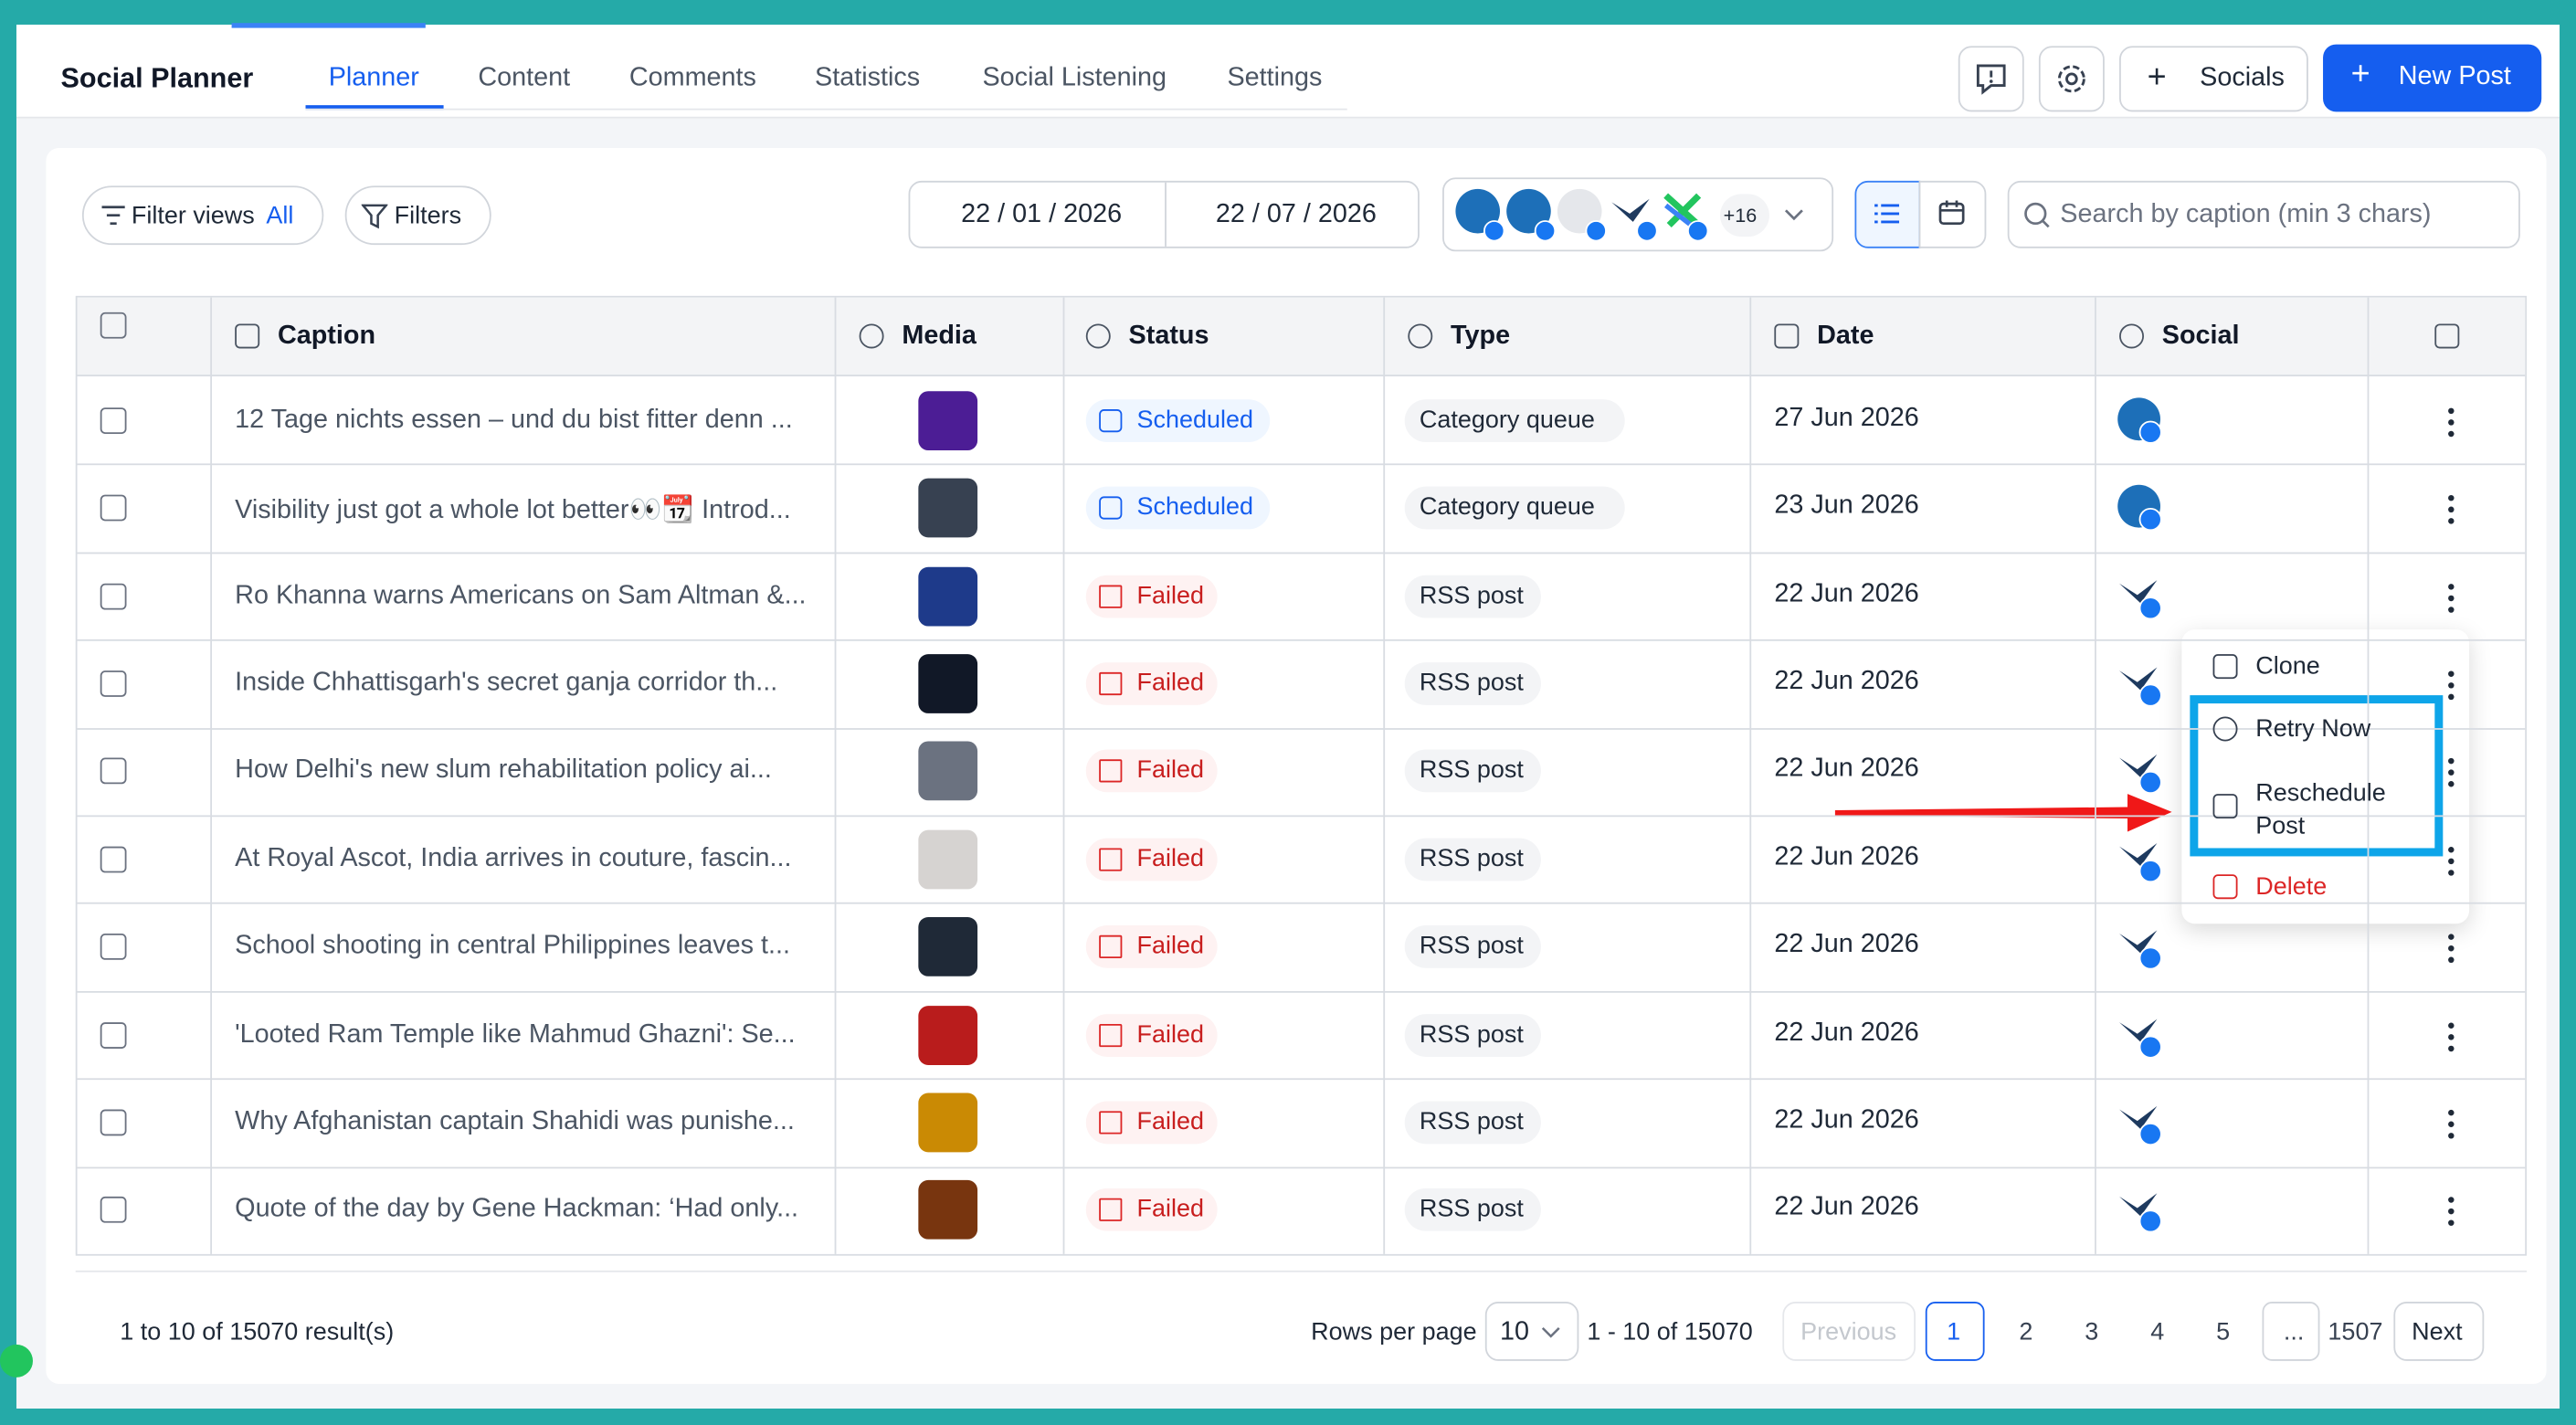 The height and width of the screenshot is (1425, 2576). Describe the element at coordinates (257, 1332) in the screenshot. I see `summary: 1 to 10 of 15070 result(s)` at that location.